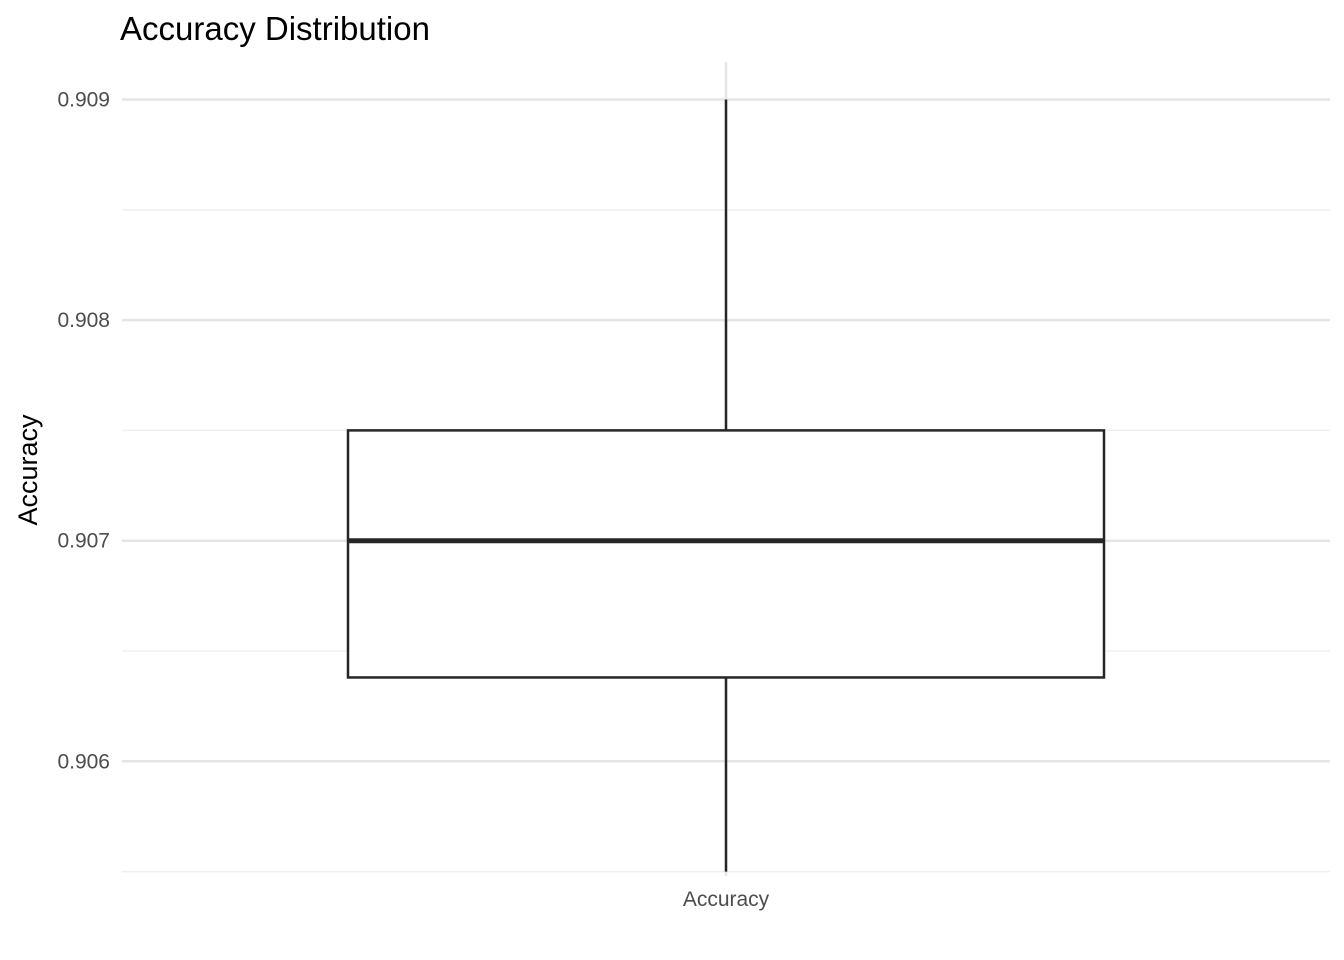 The height and width of the screenshot is (960, 1344). I want to click on y-tick-label: 0.906, so click(83, 761).